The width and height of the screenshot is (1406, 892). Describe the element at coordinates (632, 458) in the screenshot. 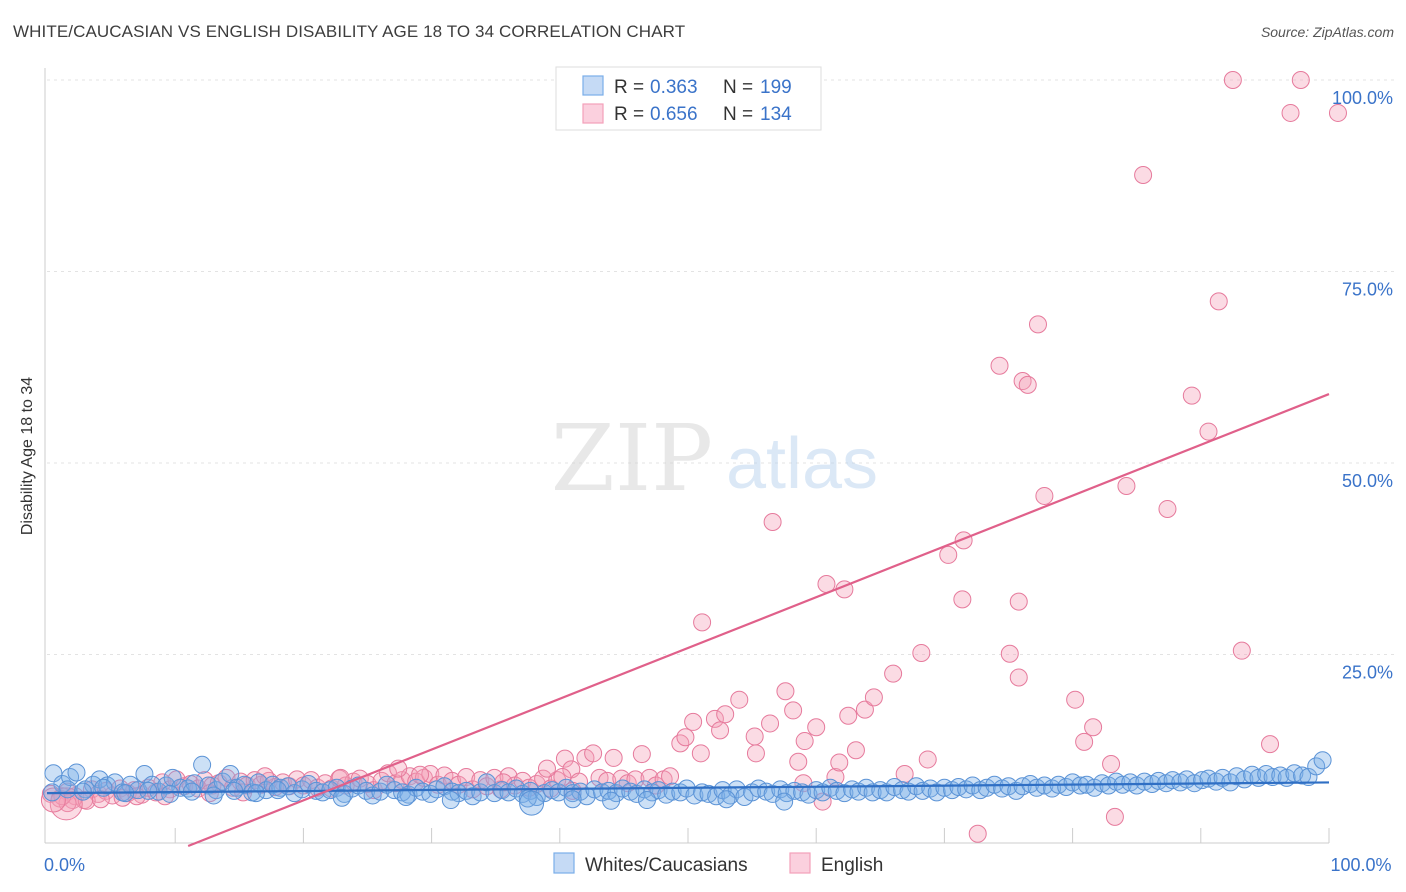

I see `watermark-zip: ZIP` at that location.